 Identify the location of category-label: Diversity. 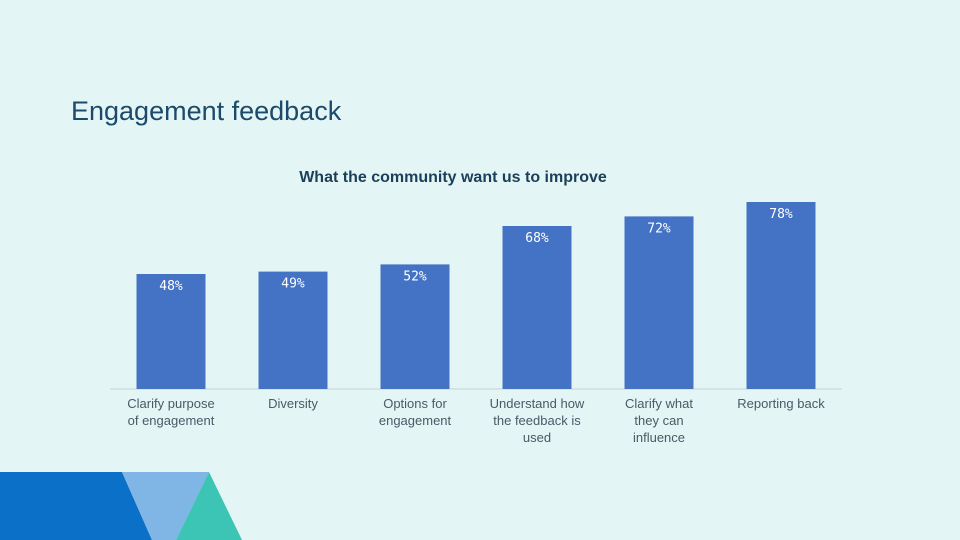
(293, 403).